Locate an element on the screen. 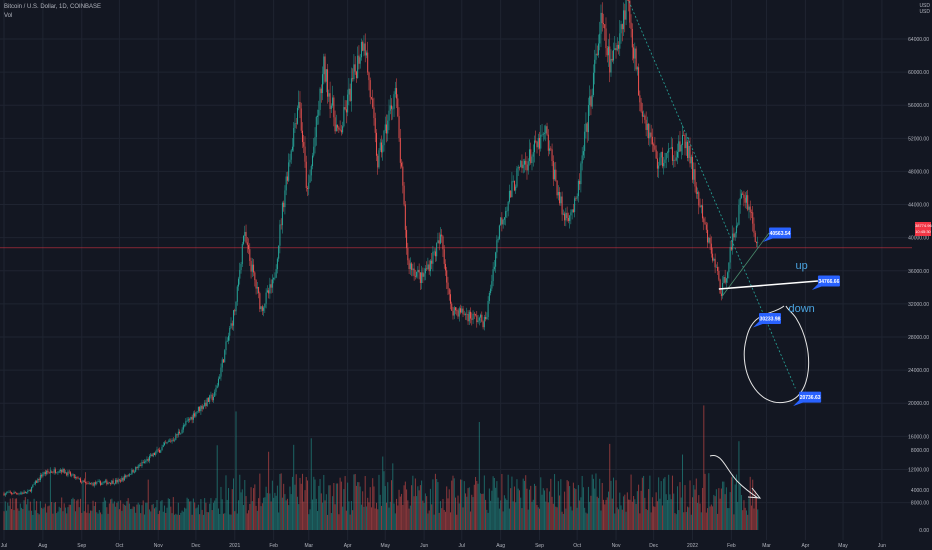  symbol-title: Bitcoin / U.S. Dollar, 1D, COINBASE is located at coordinates (53, 7).